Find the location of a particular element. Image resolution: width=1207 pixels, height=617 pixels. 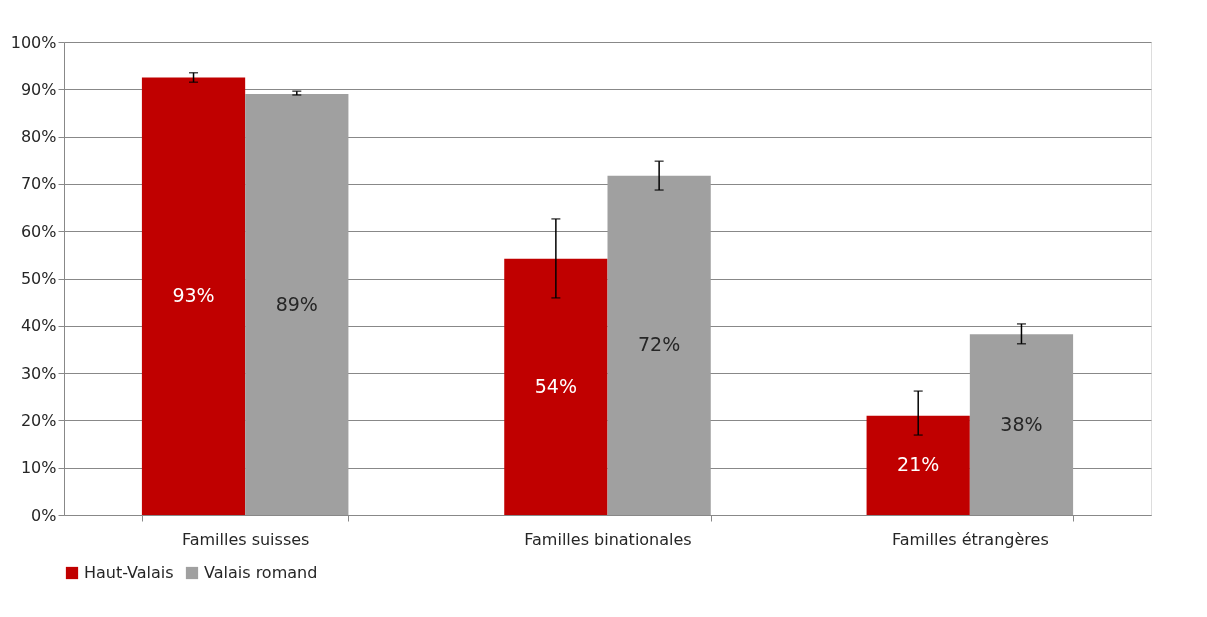

legend-label: Valais romand is located at coordinates (261, 572).